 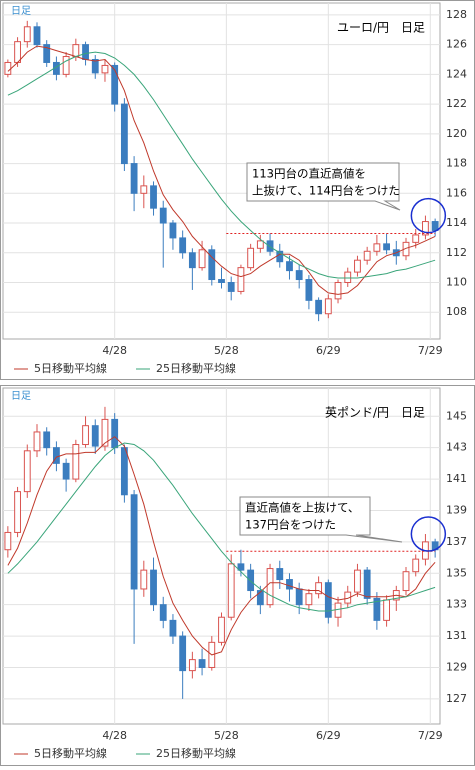 I want to click on y-tick-label: 131, so click(x=456, y=635).